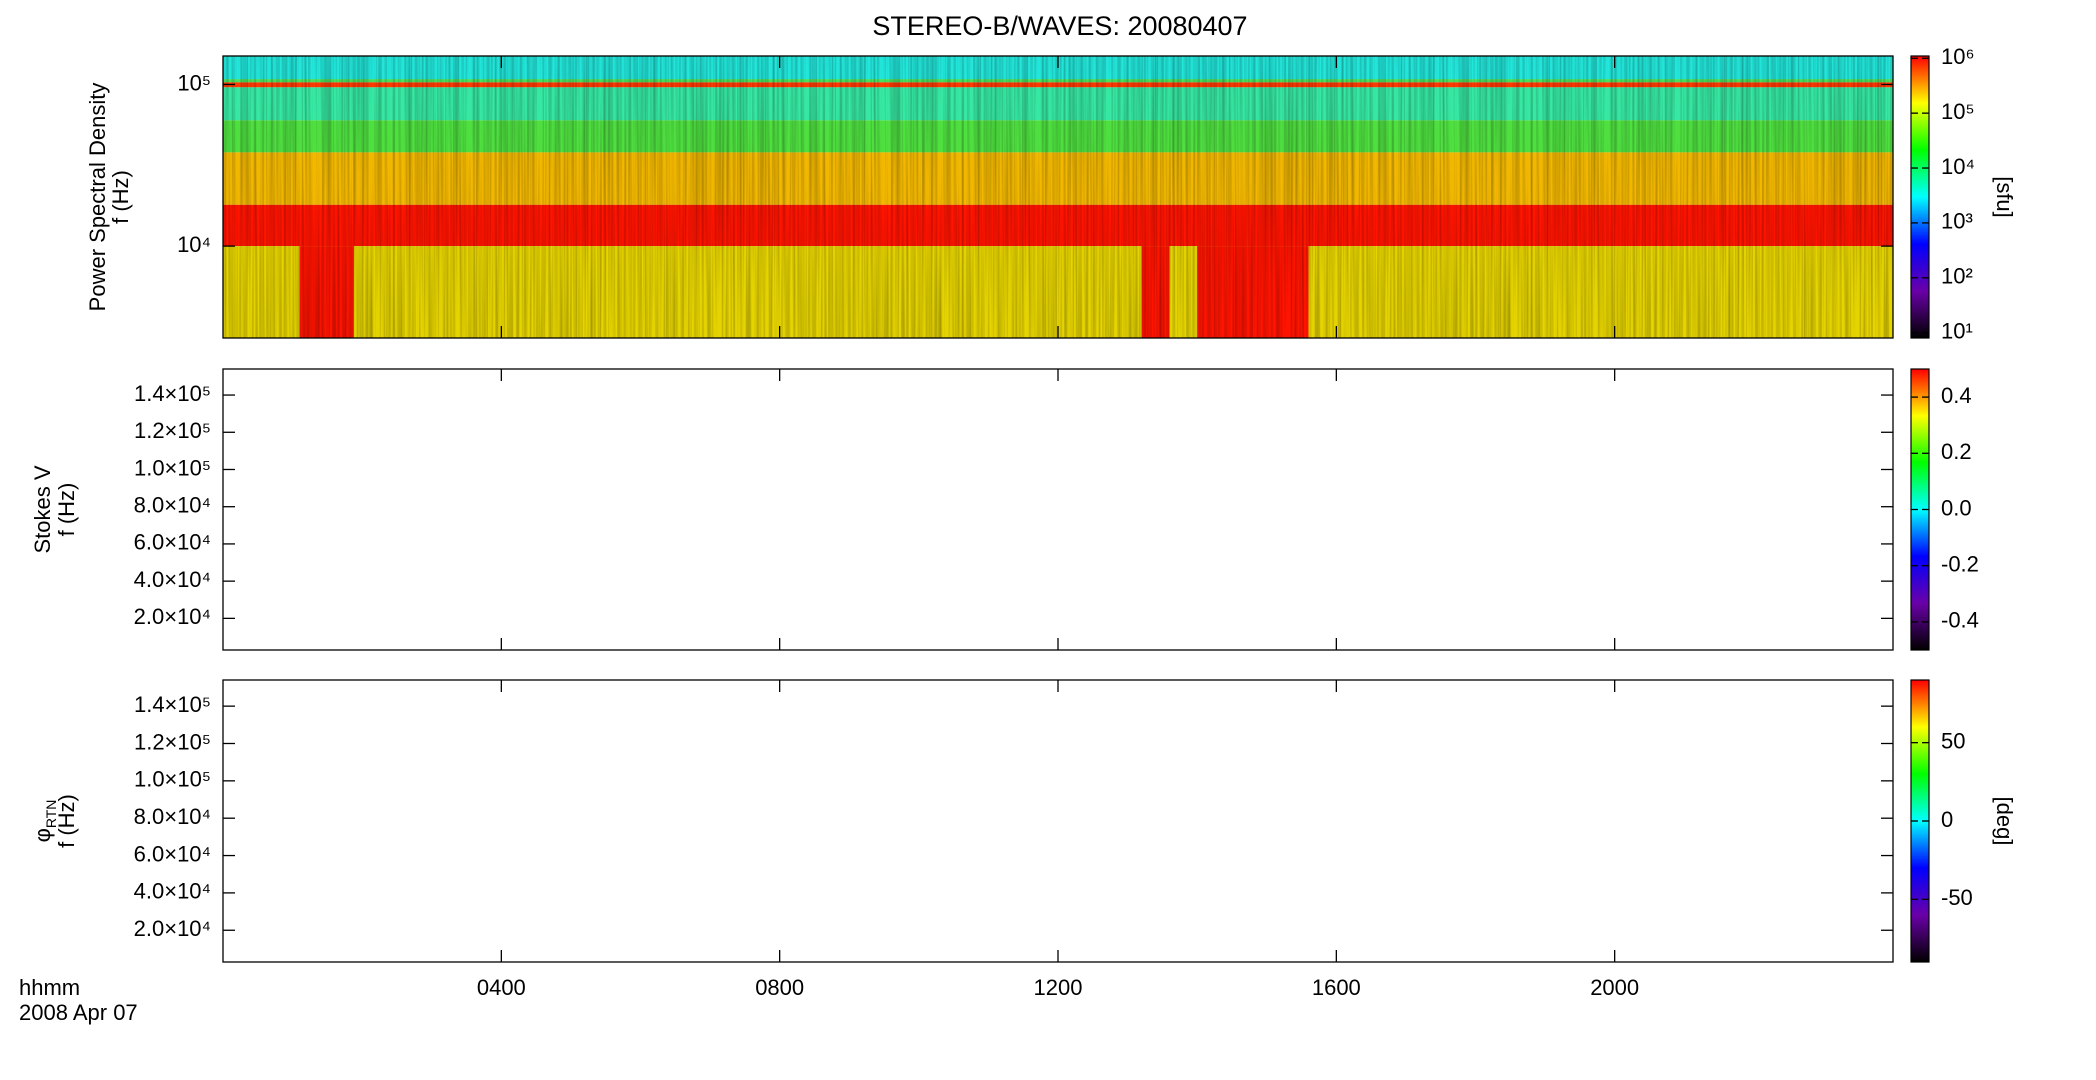 Image resolution: width=2096 pixels, height=1080 pixels. Describe the element at coordinates (1957, 330) in the screenshot. I see `colorbar-tick-label: 10¹` at that location.